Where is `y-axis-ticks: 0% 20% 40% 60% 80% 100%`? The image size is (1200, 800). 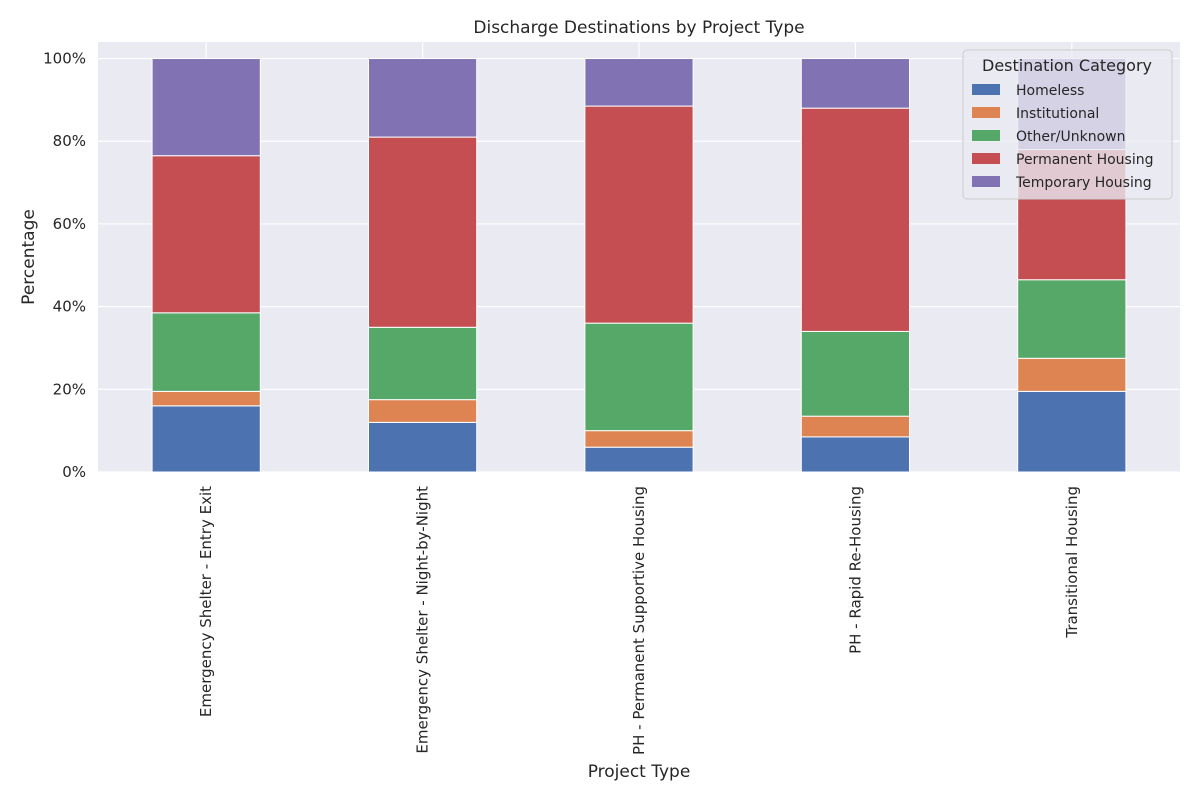 y-axis-ticks: 0% 20% 40% 60% 80% 100% is located at coordinates (64, 265).